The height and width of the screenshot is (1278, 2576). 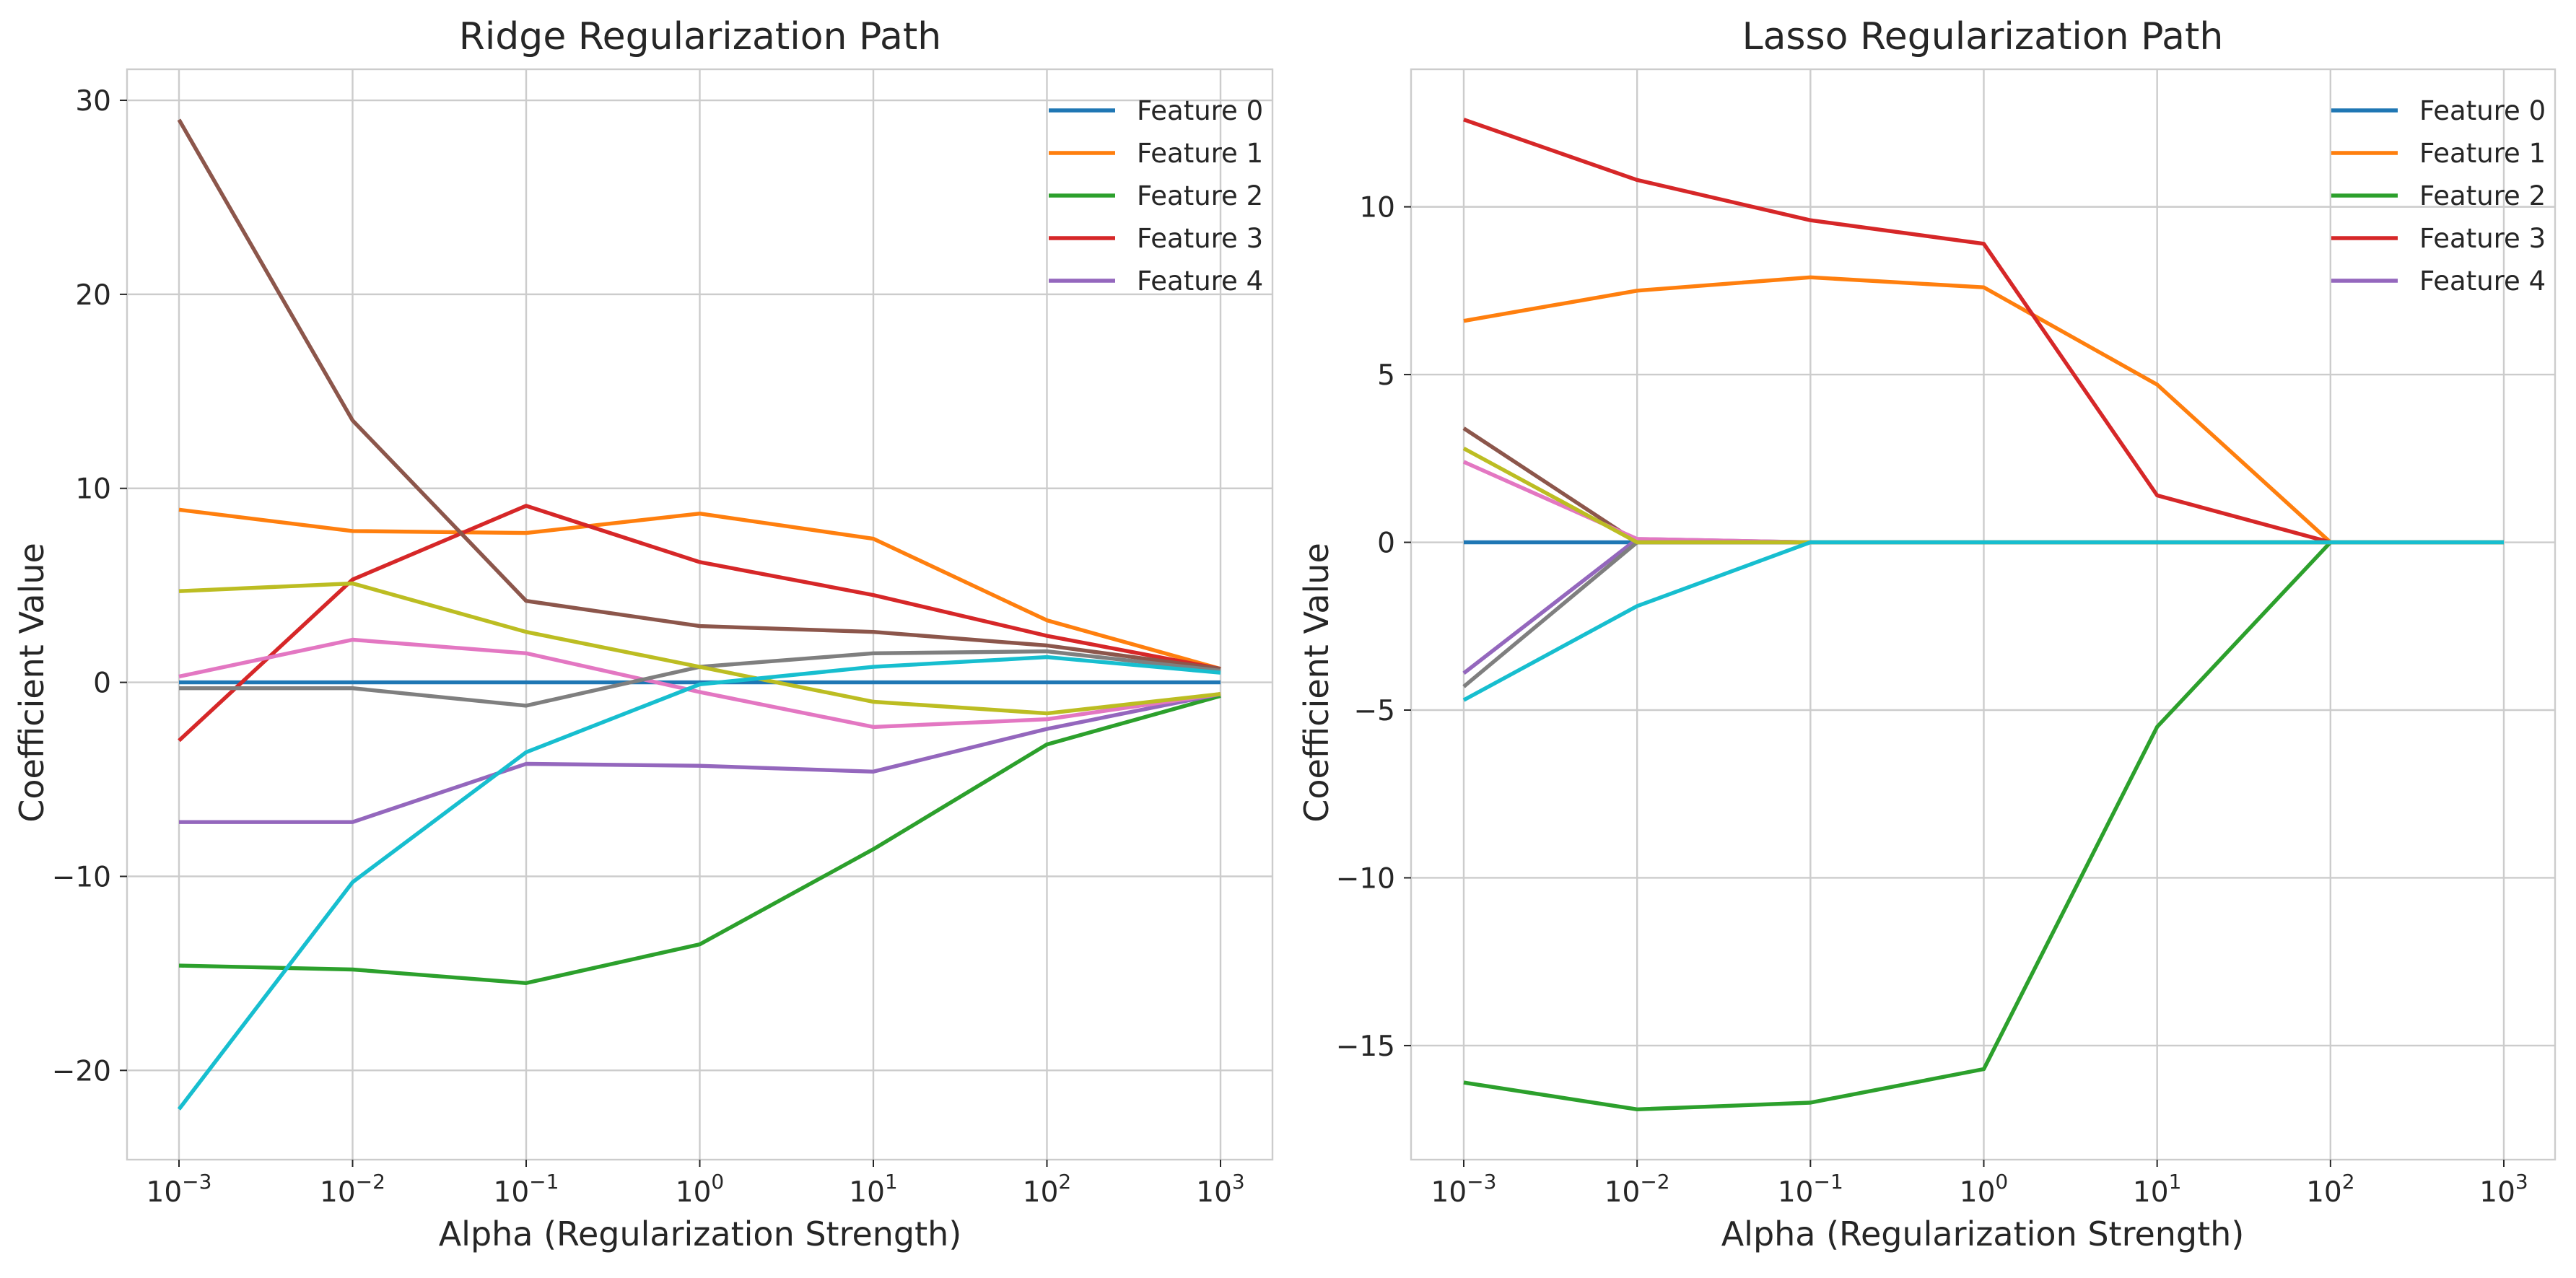 I want to click on ridge-x-axis-label: Alpha (Regularization Strength), so click(x=700, y=1233).